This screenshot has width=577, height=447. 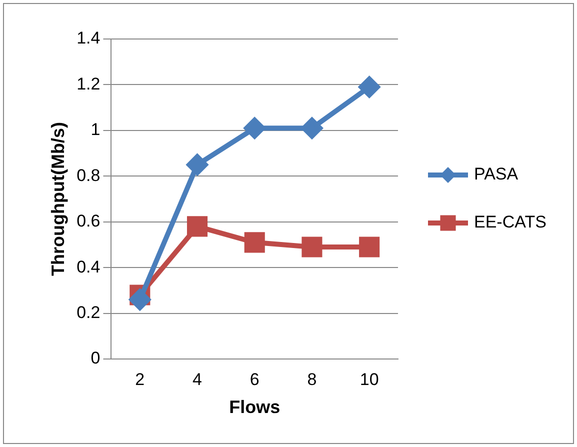 What do you see at coordinates (88, 312) in the screenshot?
I see `y-tick-label: 0.2` at bounding box center [88, 312].